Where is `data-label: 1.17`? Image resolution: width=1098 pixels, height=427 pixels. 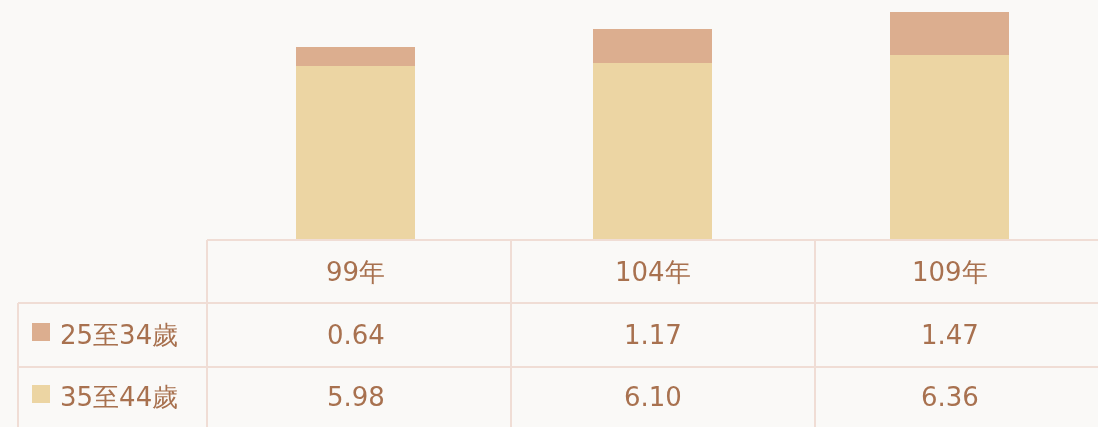
data-label: 1.17 is located at coordinates (653, 335).